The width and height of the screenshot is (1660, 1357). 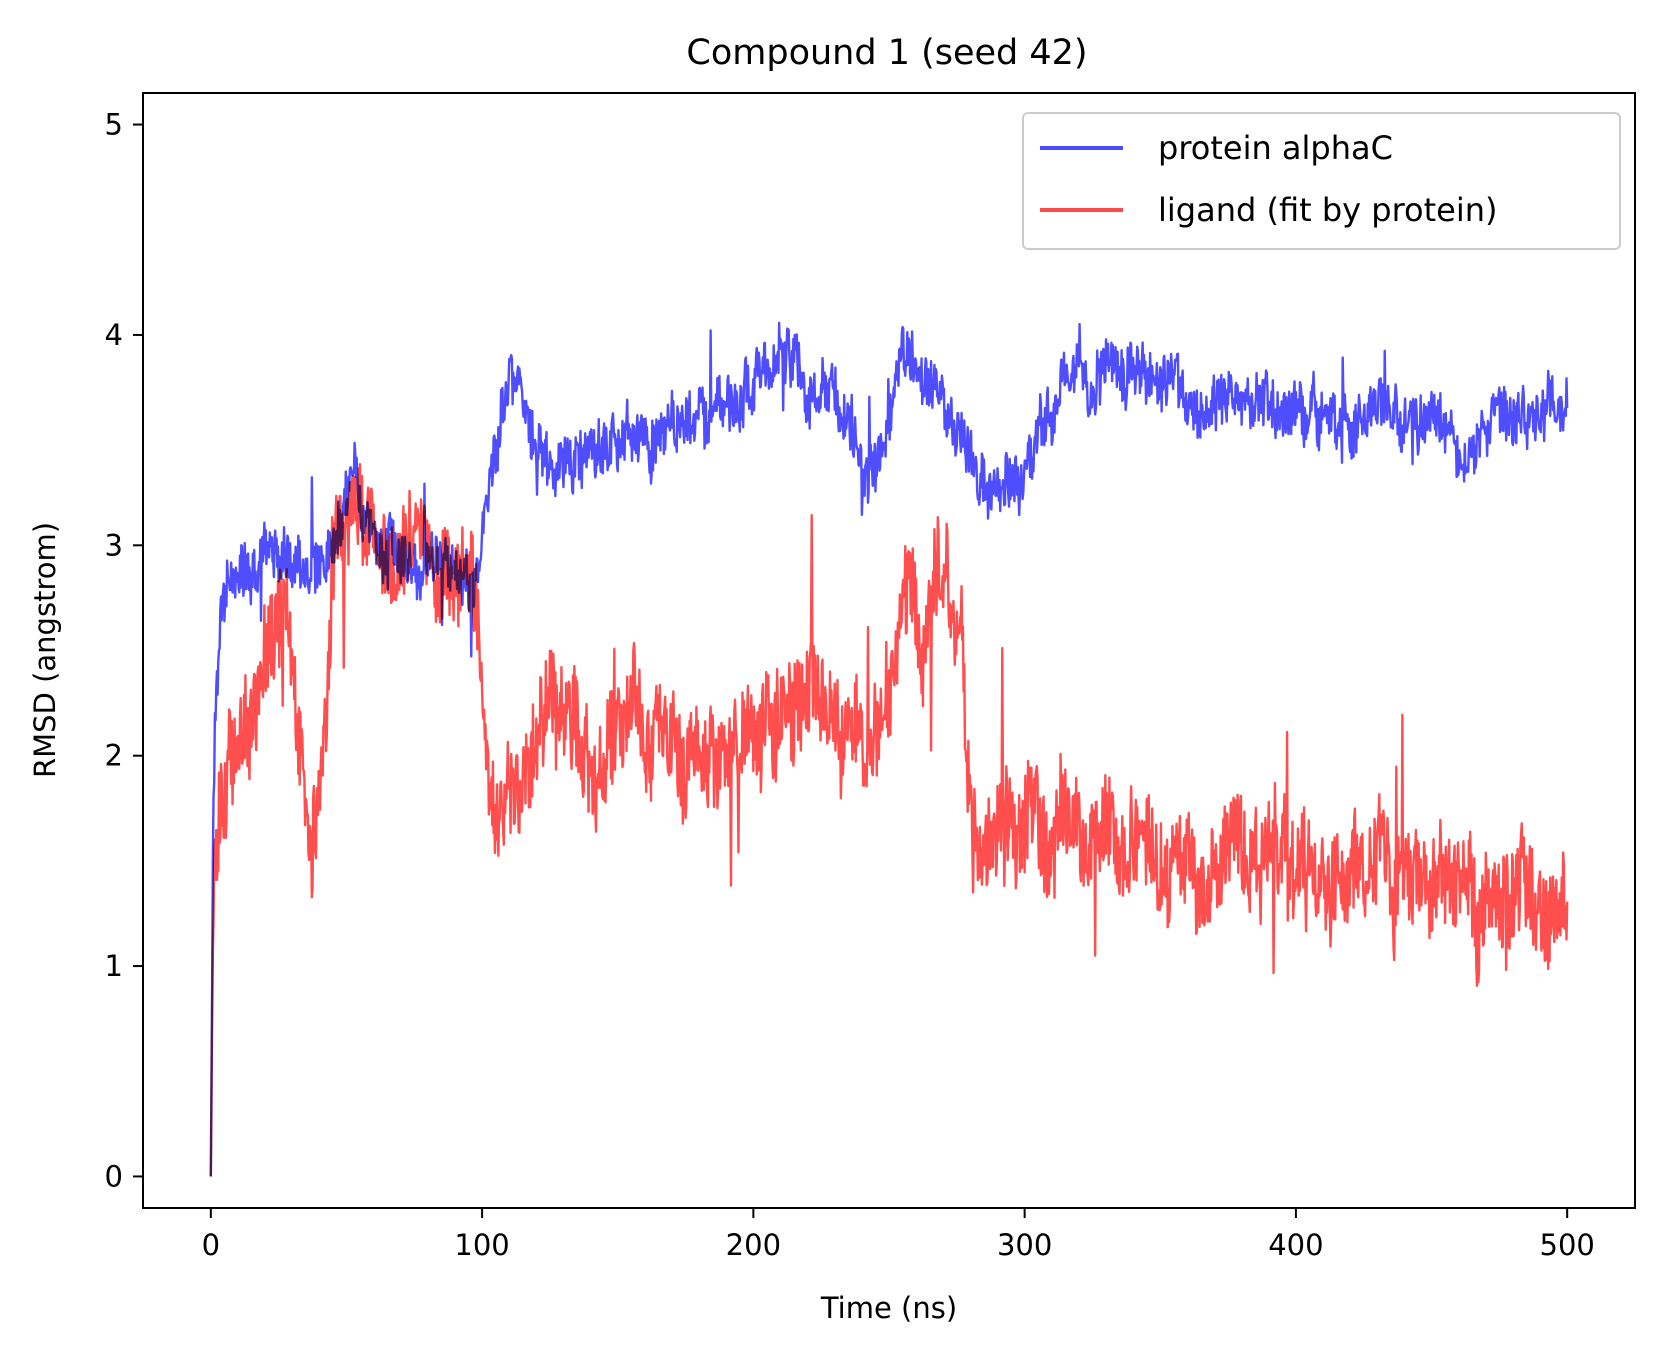 I want to click on x-tick-label: 0, so click(x=211, y=1245).